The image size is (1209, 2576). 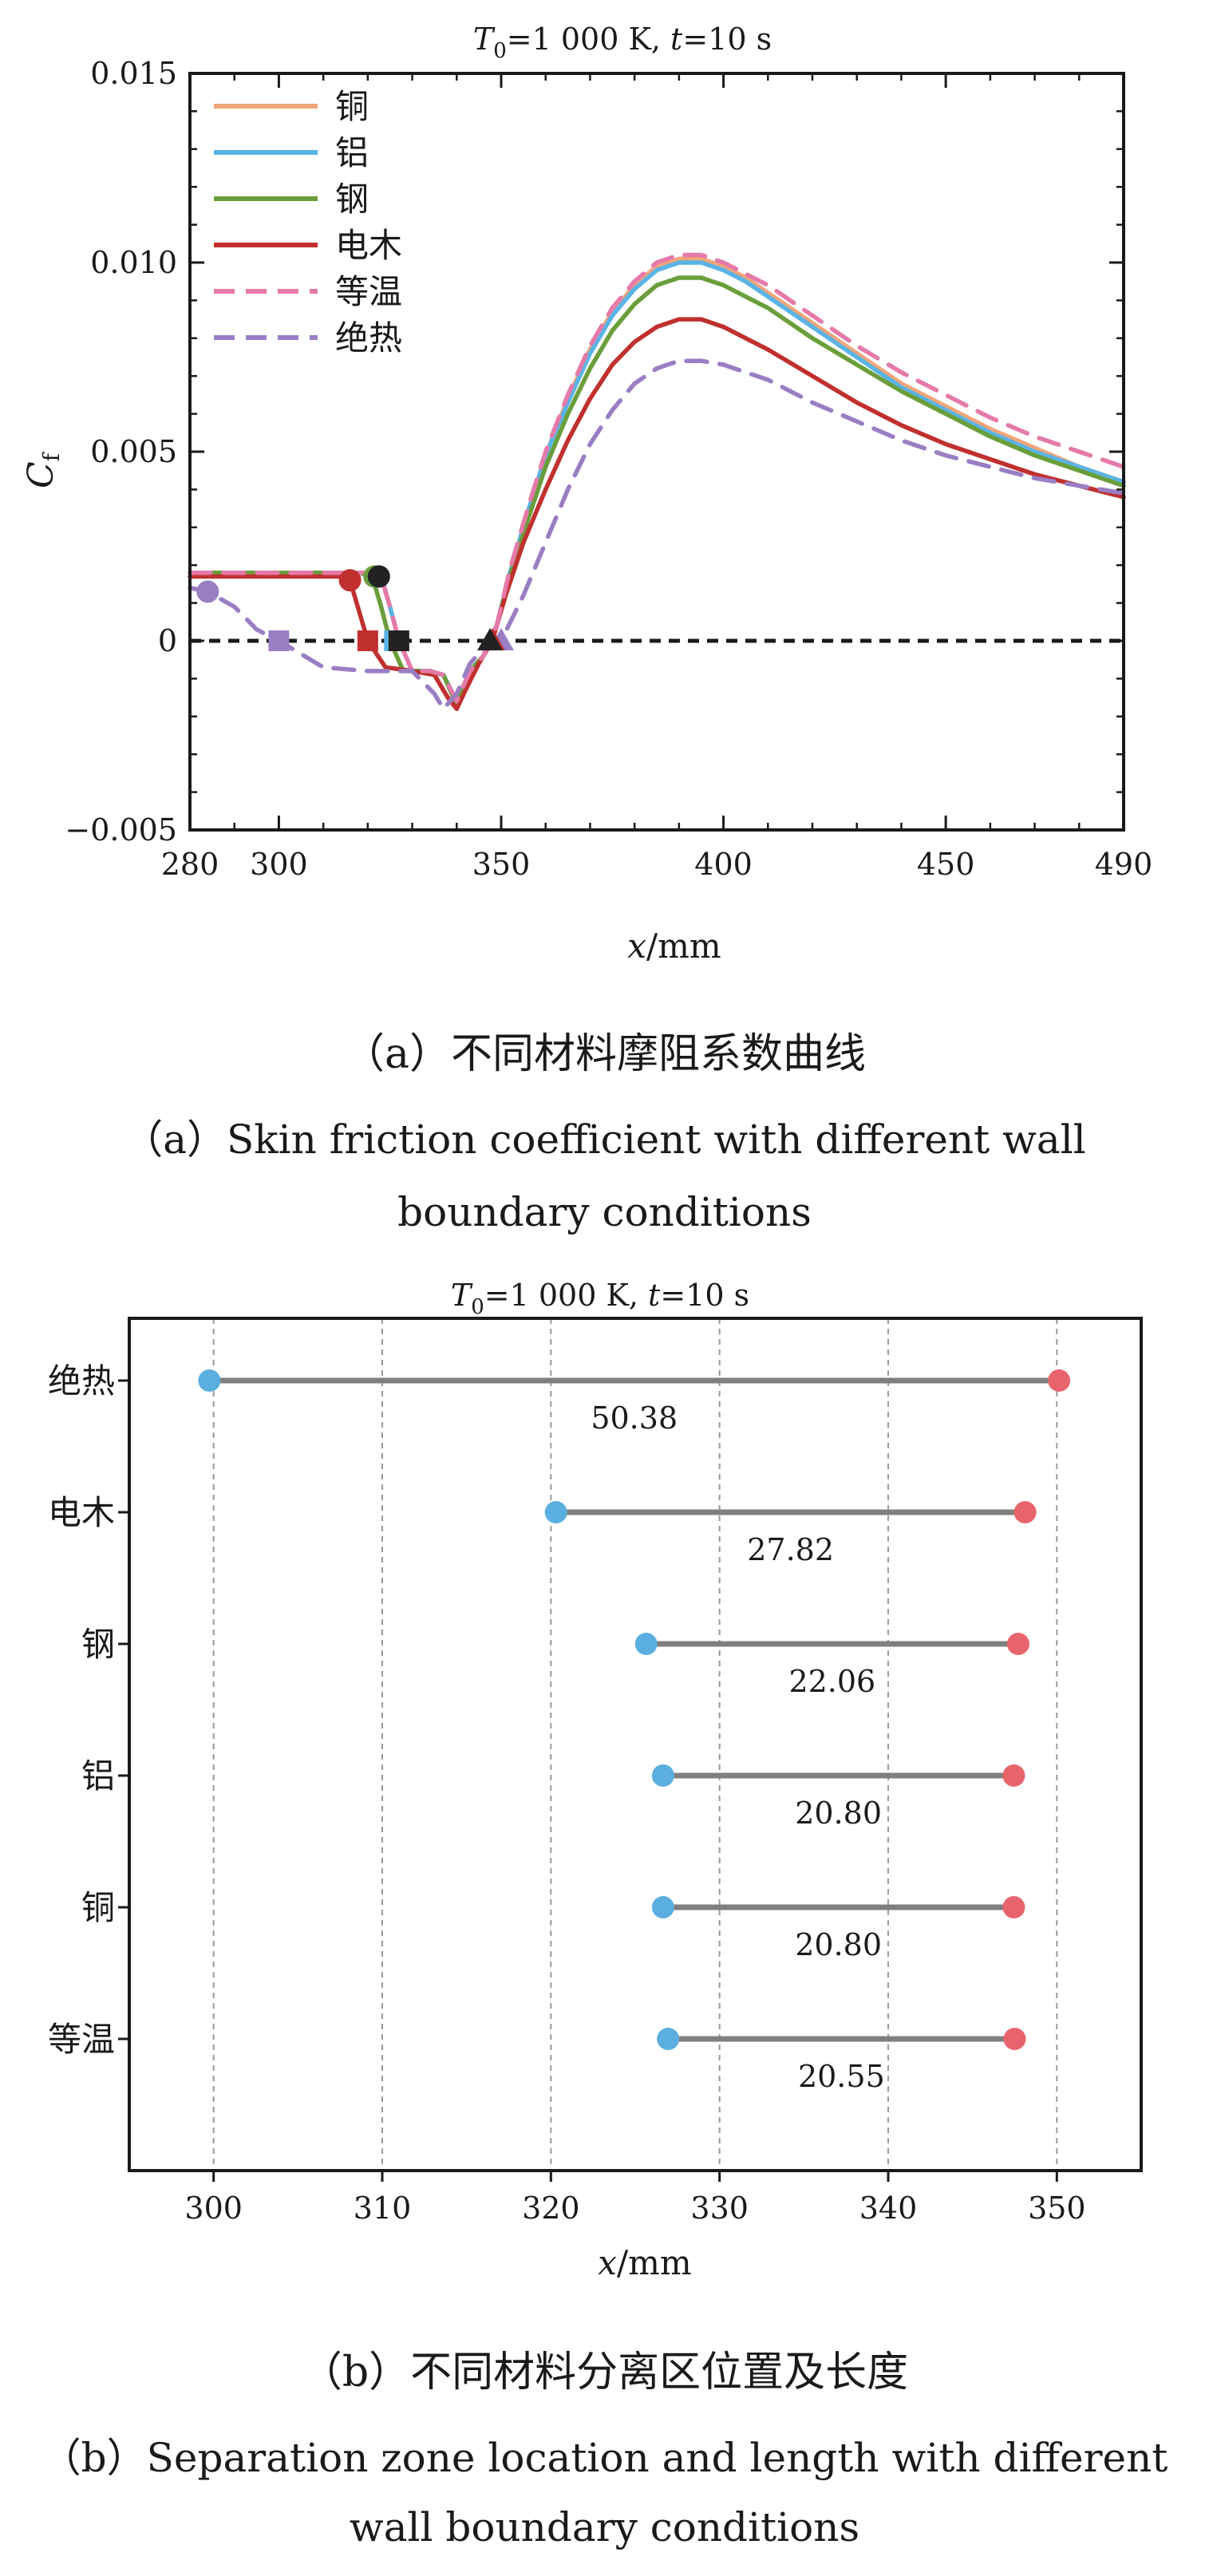 I want to click on length-label-5: 20.55, so click(x=841, y=2076).